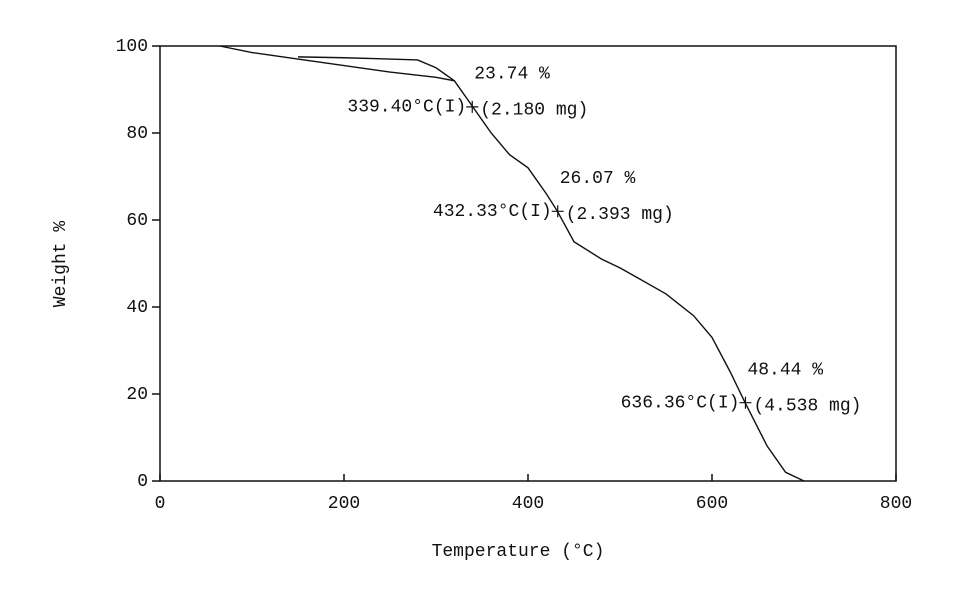 This screenshot has width=956, height=591. What do you see at coordinates (376, 69) in the screenshot?
I see `weight-curve` at bounding box center [376, 69].